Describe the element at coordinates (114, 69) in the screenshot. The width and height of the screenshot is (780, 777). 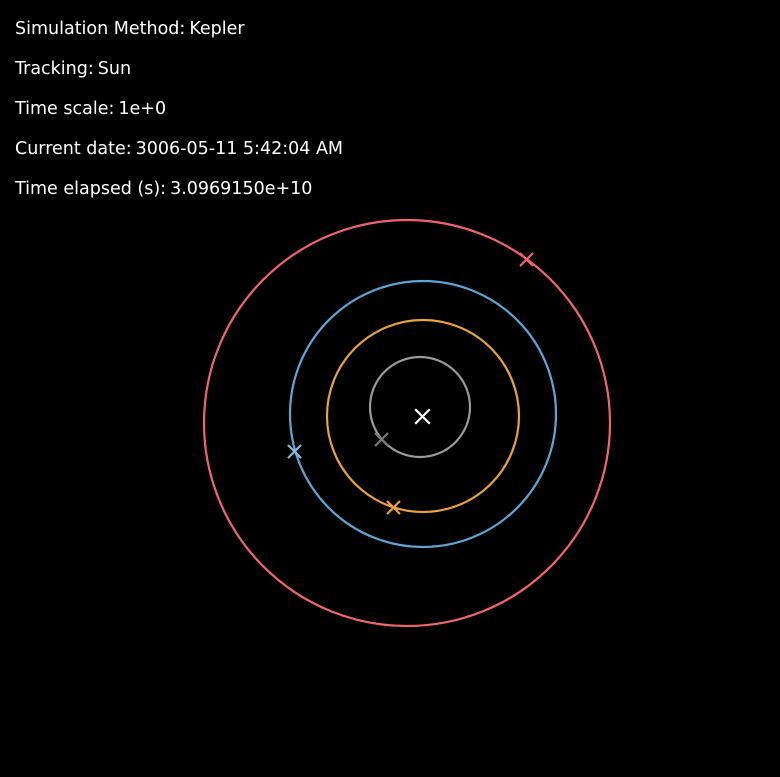
I see `tracking-value: Sun` at that location.